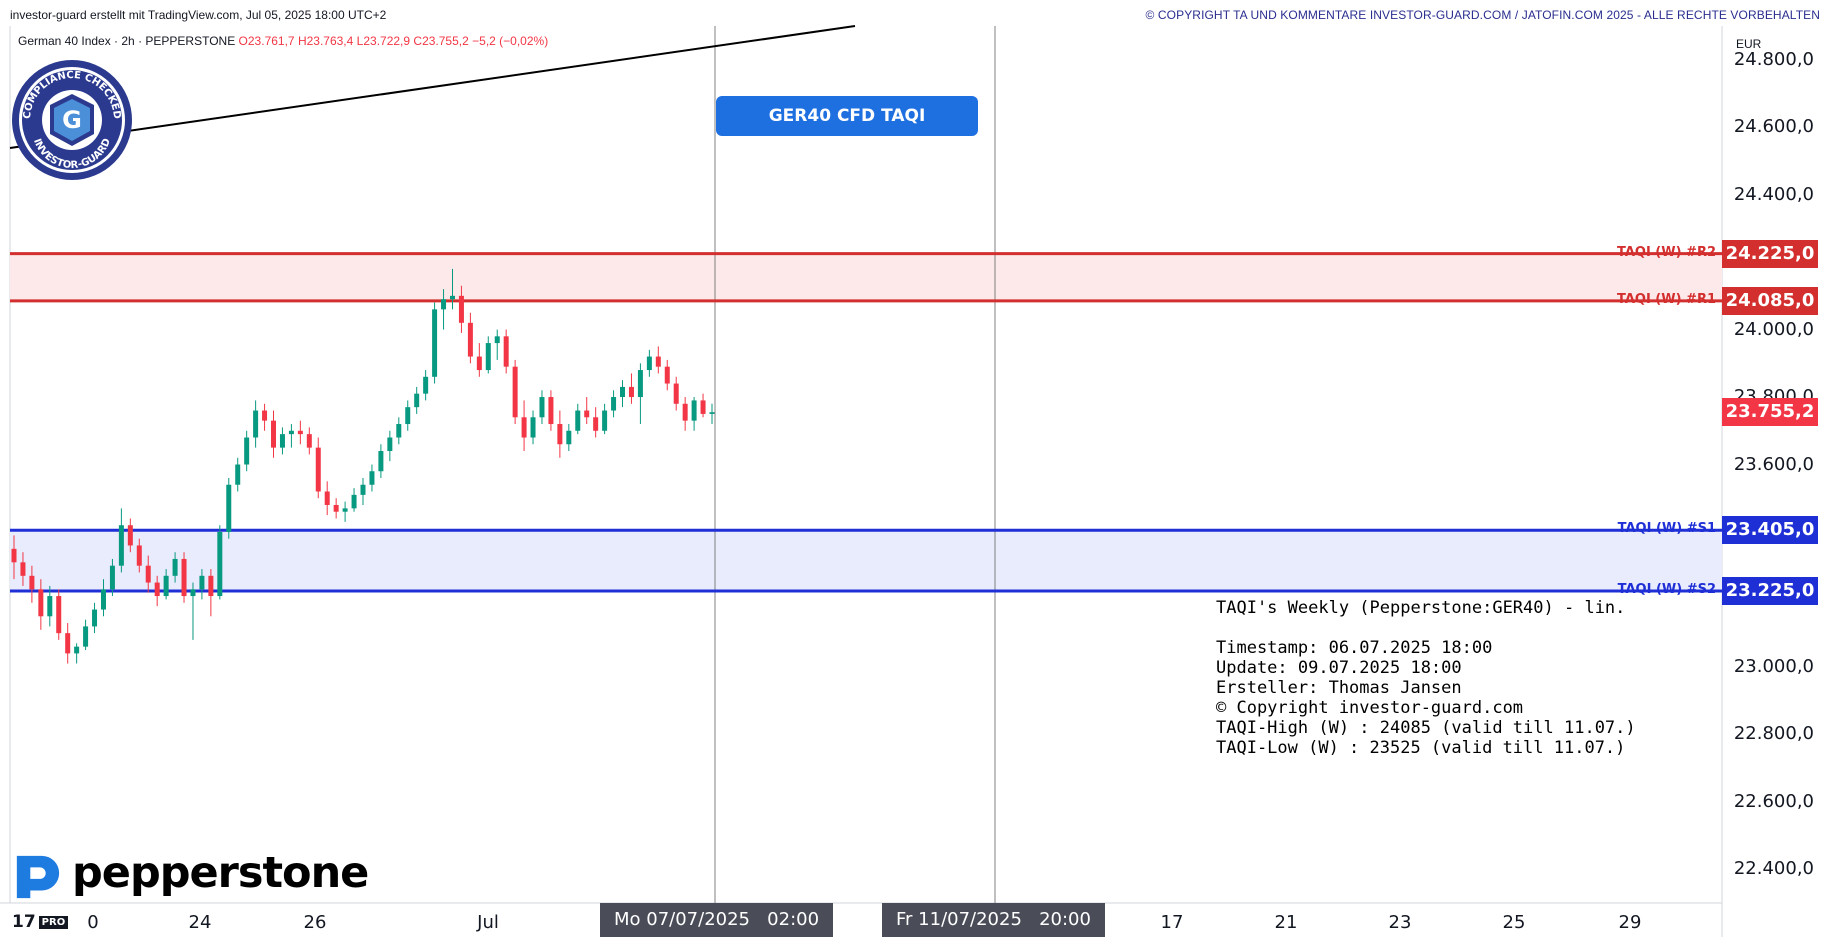 The width and height of the screenshot is (1828, 937). Describe the element at coordinates (1773, 869) in the screenshot. I see `y-tick-label: 22.400,0` at that location.